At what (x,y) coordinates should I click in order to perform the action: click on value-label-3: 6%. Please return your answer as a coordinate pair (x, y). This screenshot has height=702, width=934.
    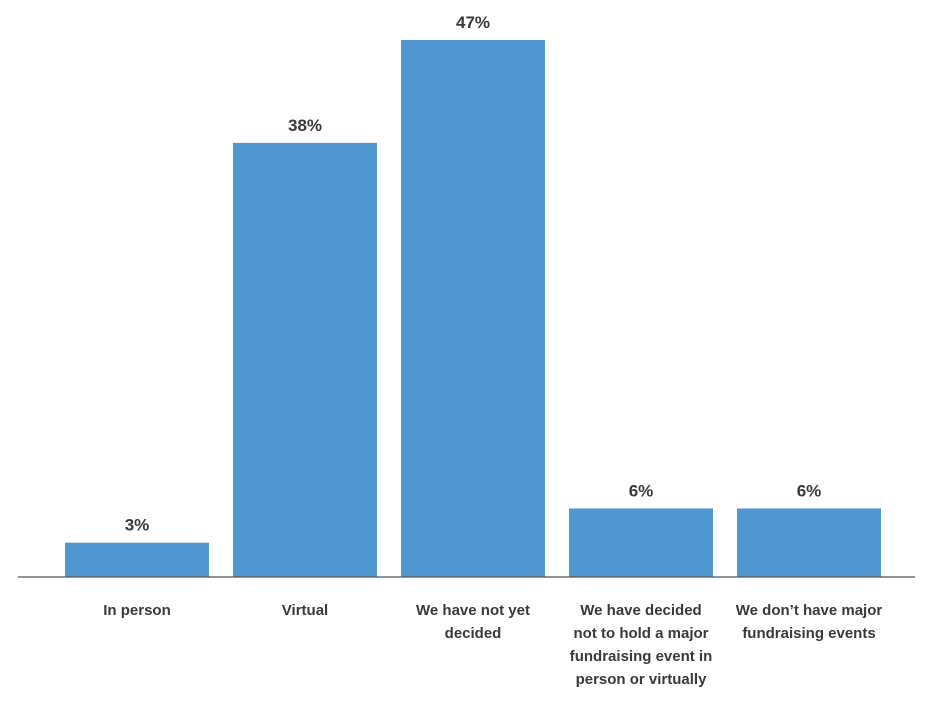
    Looking at the image, I should click on (641, 490).